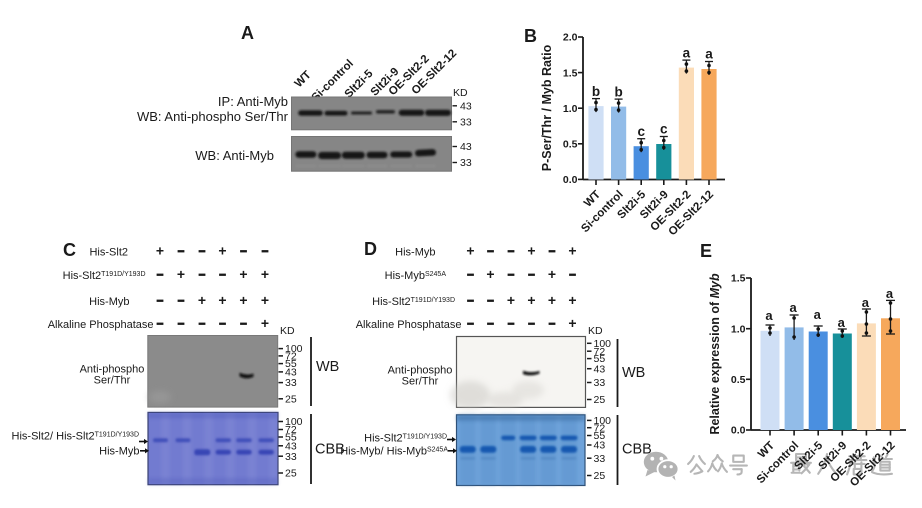 The height and width of the screenshot is (508, 922). What do you see at coordinates (69, 250) in the screenshot?
I see `svg-text: C` at bounding box center [69, 250].